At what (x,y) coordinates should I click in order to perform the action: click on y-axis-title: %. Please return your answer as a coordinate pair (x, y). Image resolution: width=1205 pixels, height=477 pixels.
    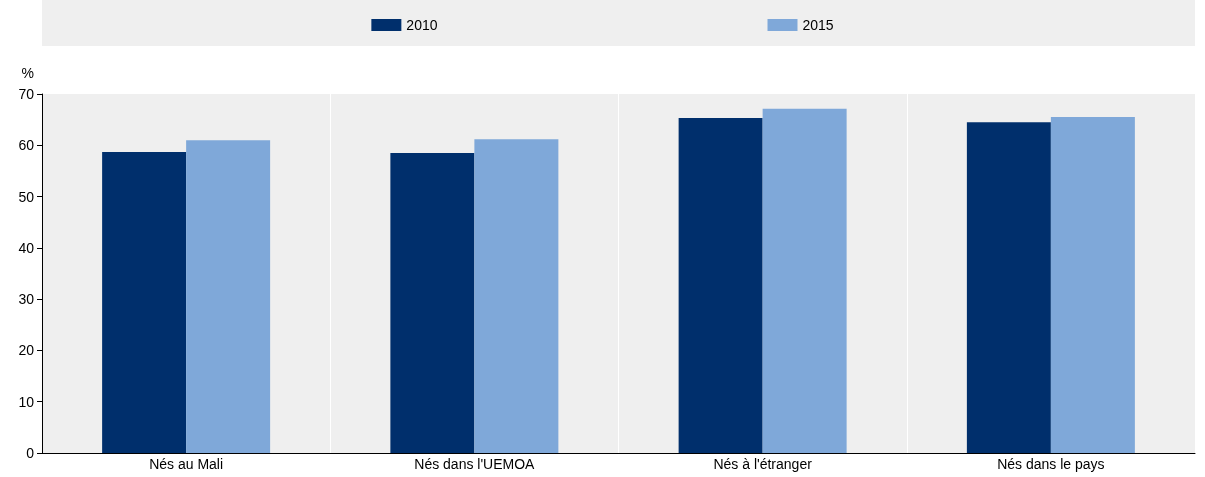
    Looking at the image, I should click on (27, 73).